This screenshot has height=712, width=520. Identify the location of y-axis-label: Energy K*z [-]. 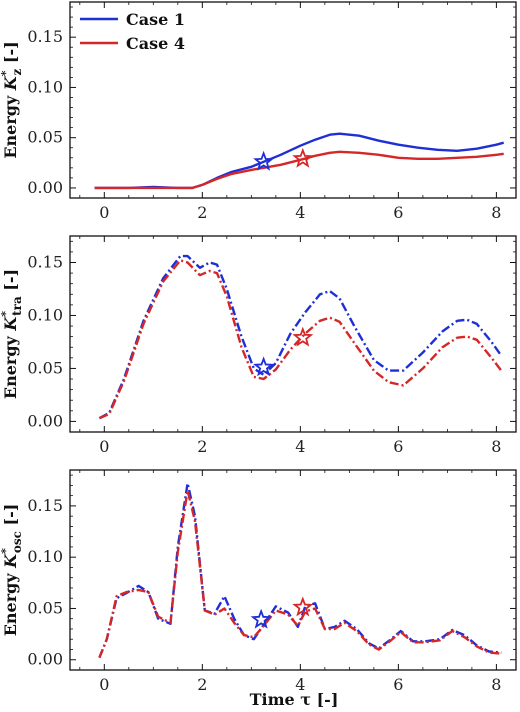
(12, 99).